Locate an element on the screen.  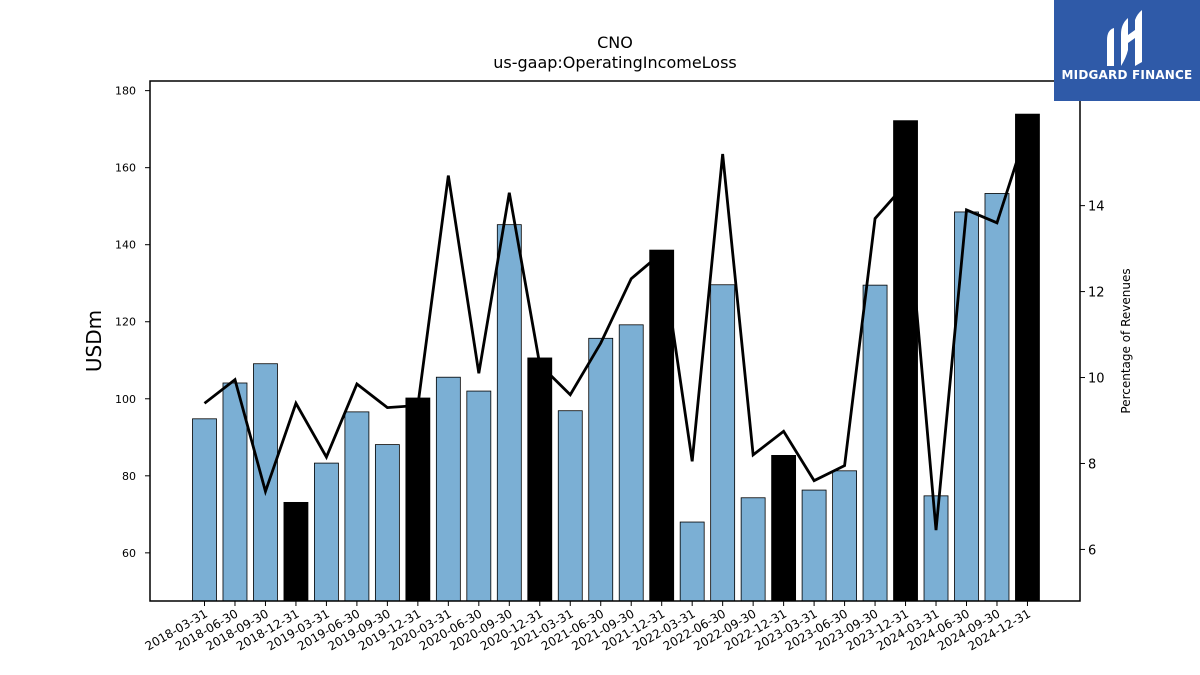
brand-logo: MIDGARD FINANCE is located at coordinates (1127, 50).